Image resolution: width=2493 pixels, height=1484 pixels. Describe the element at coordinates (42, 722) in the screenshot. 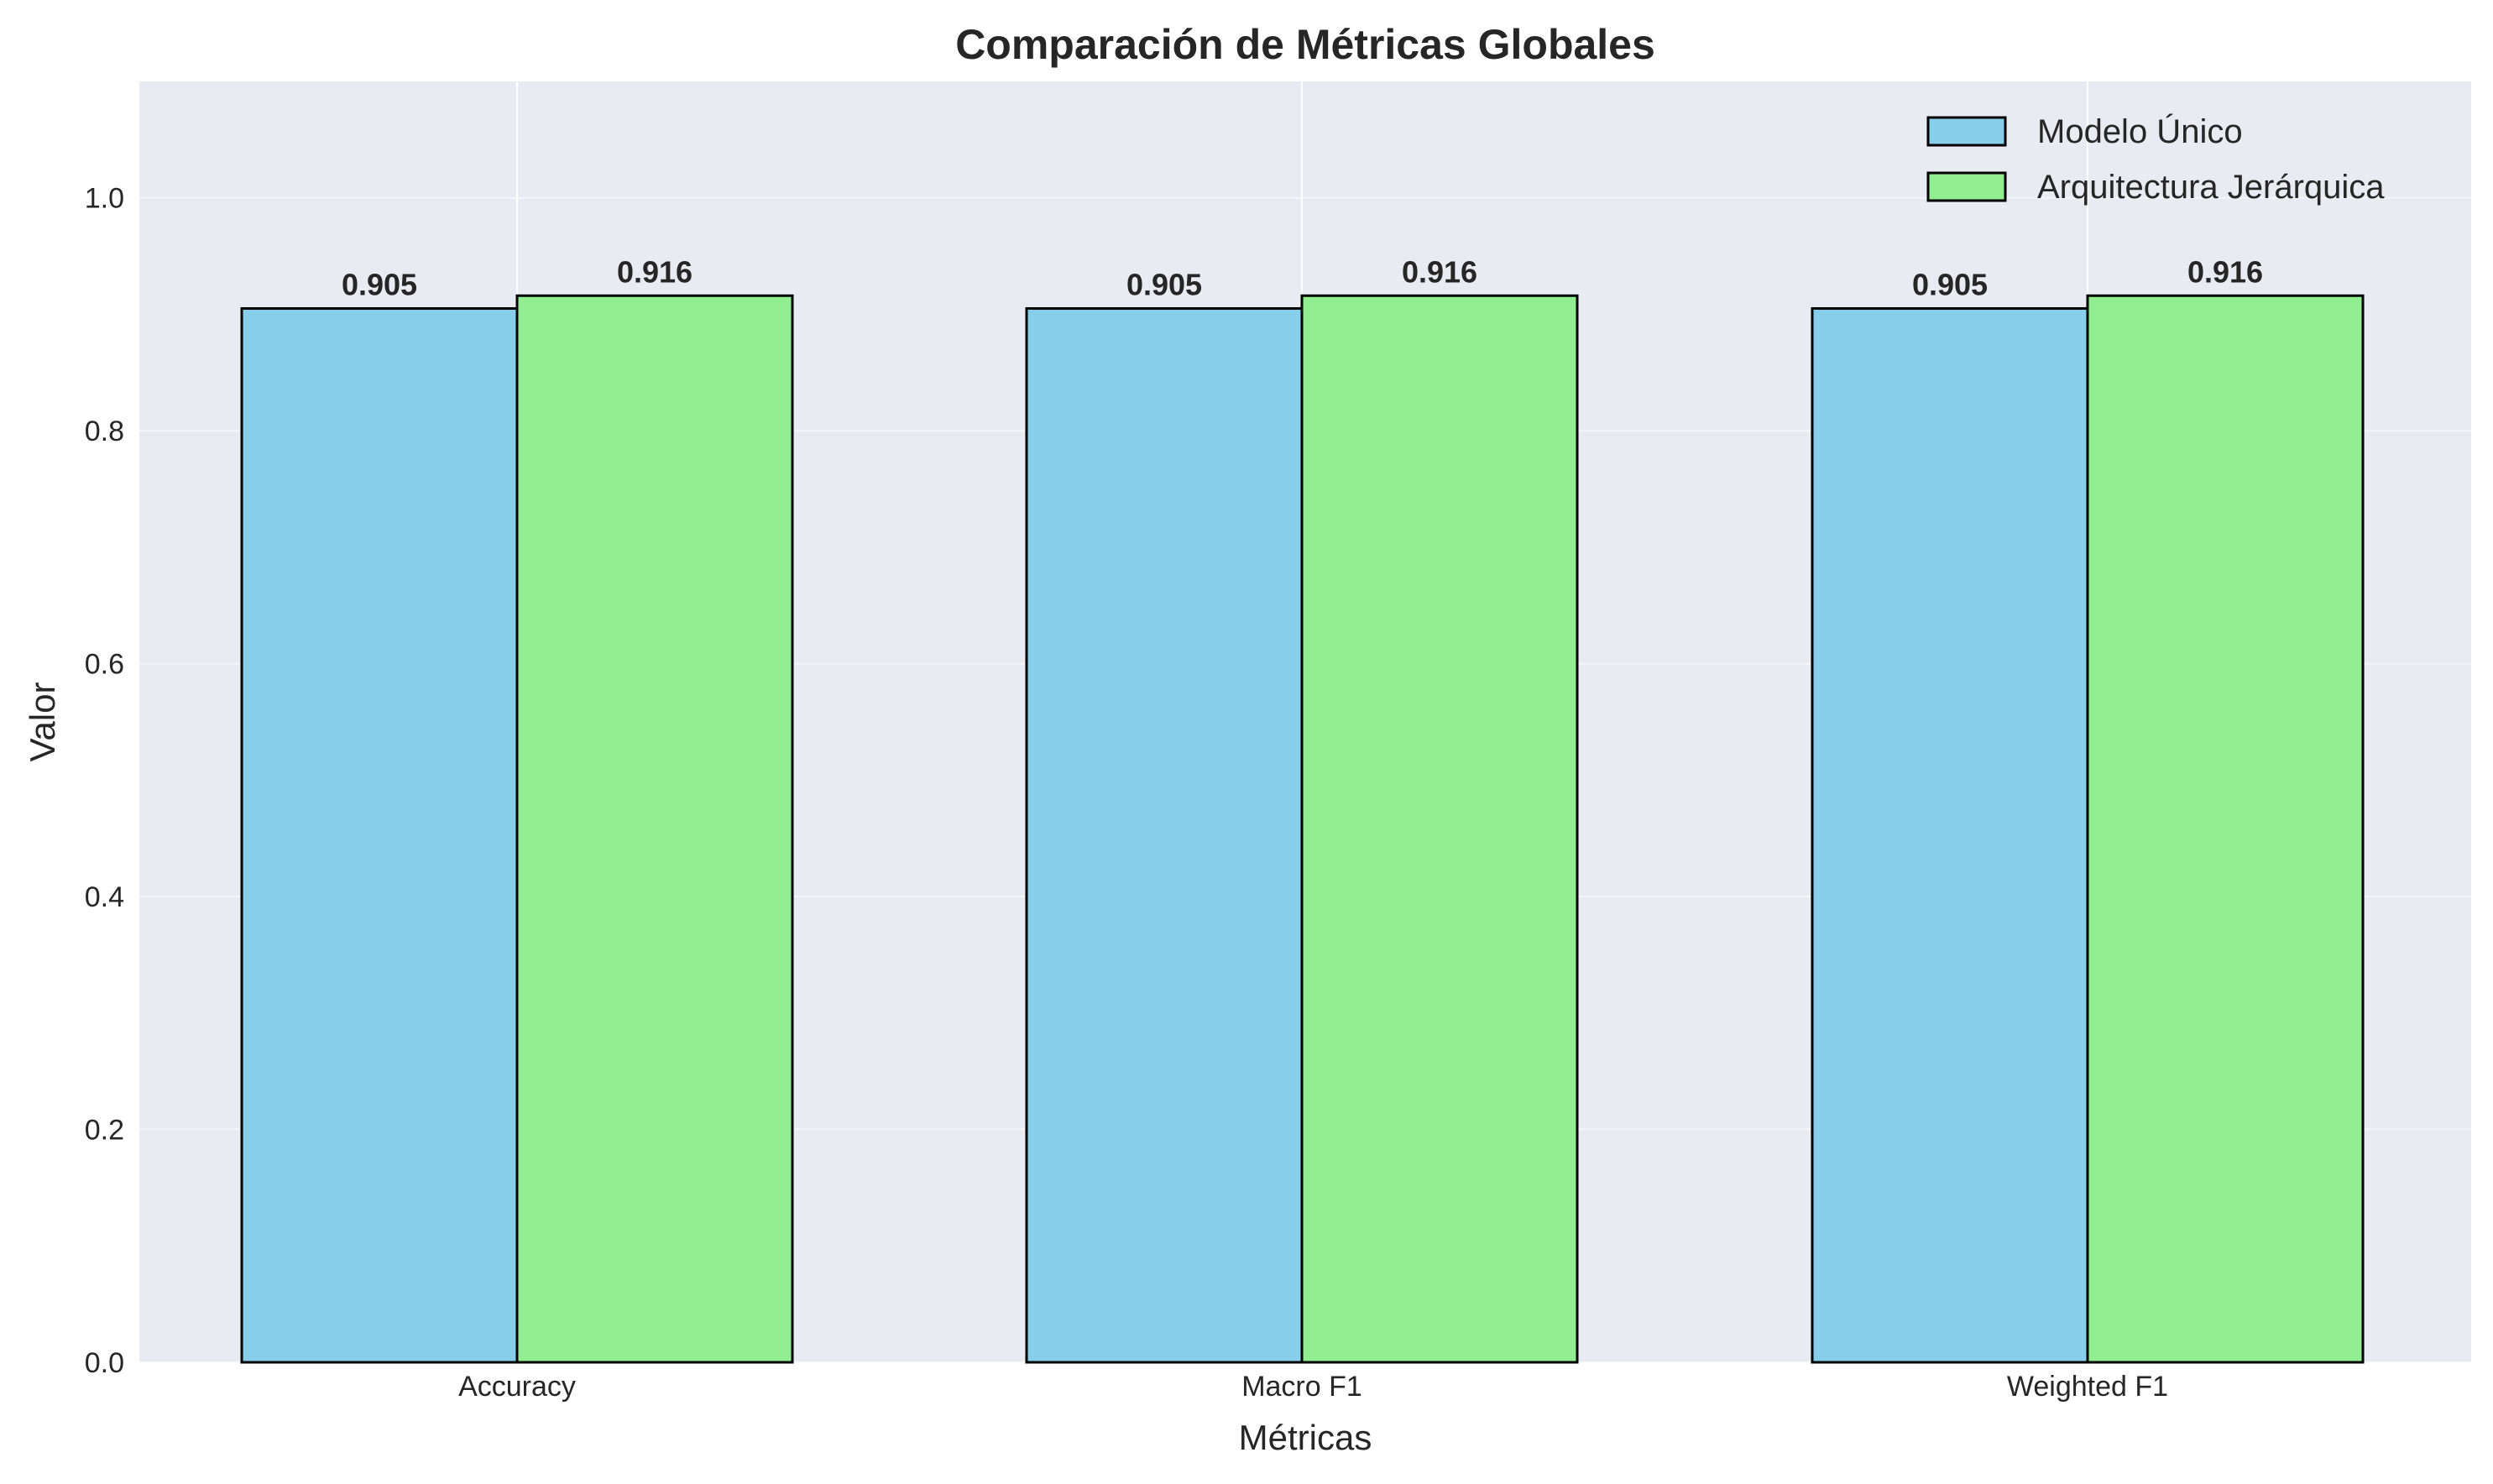

I see `y-axis-label: Valor` at that location.